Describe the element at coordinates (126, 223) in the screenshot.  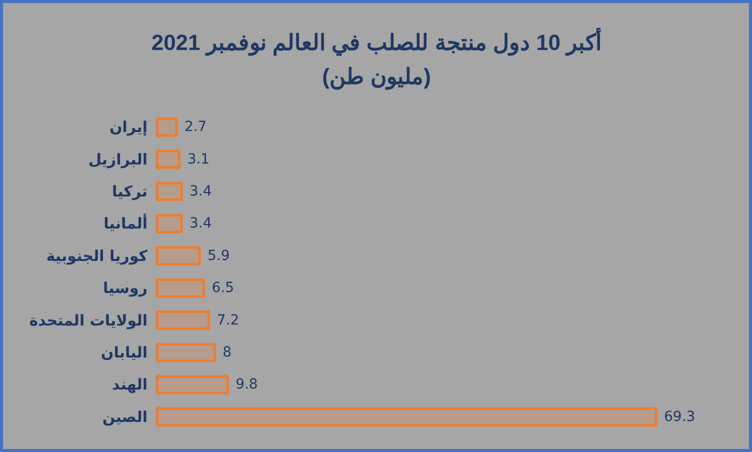
I see `y-tick-label: ألمانيا` at that location.